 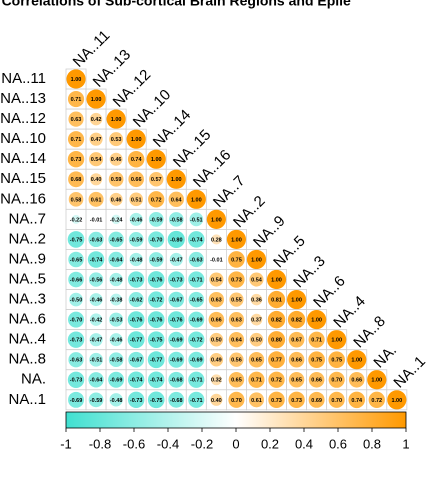 I want to click on value-label: 0.51, so click(x=136, y=200).